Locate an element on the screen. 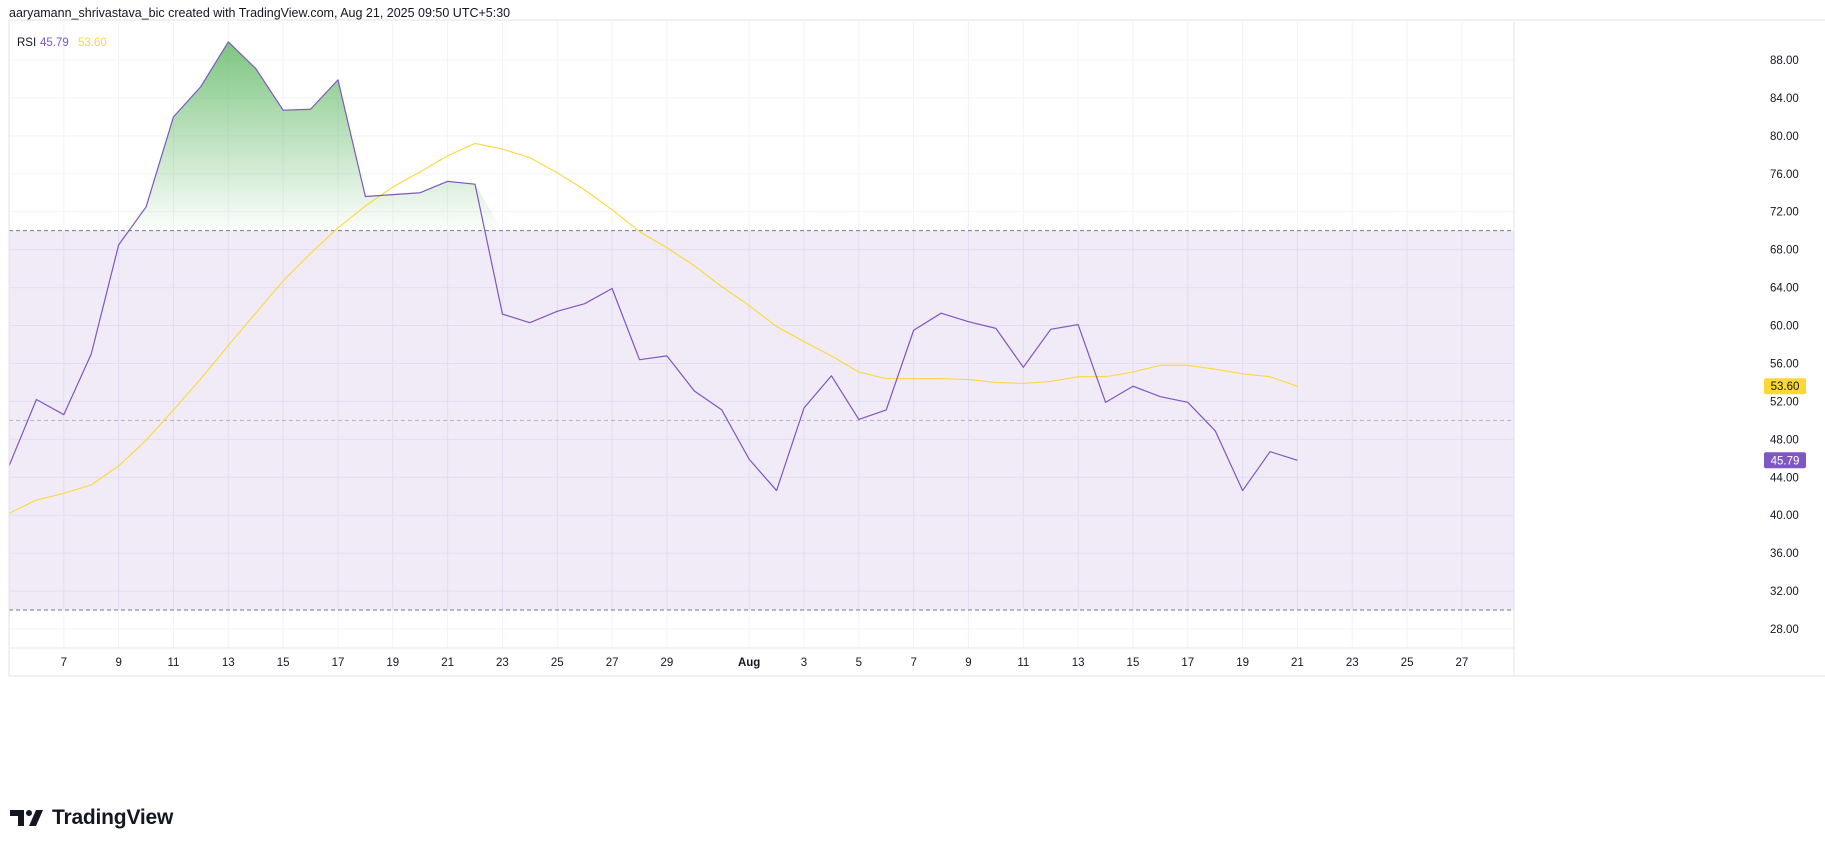  y-tick-label: 60.00 is located at coordinates (1784, 327).